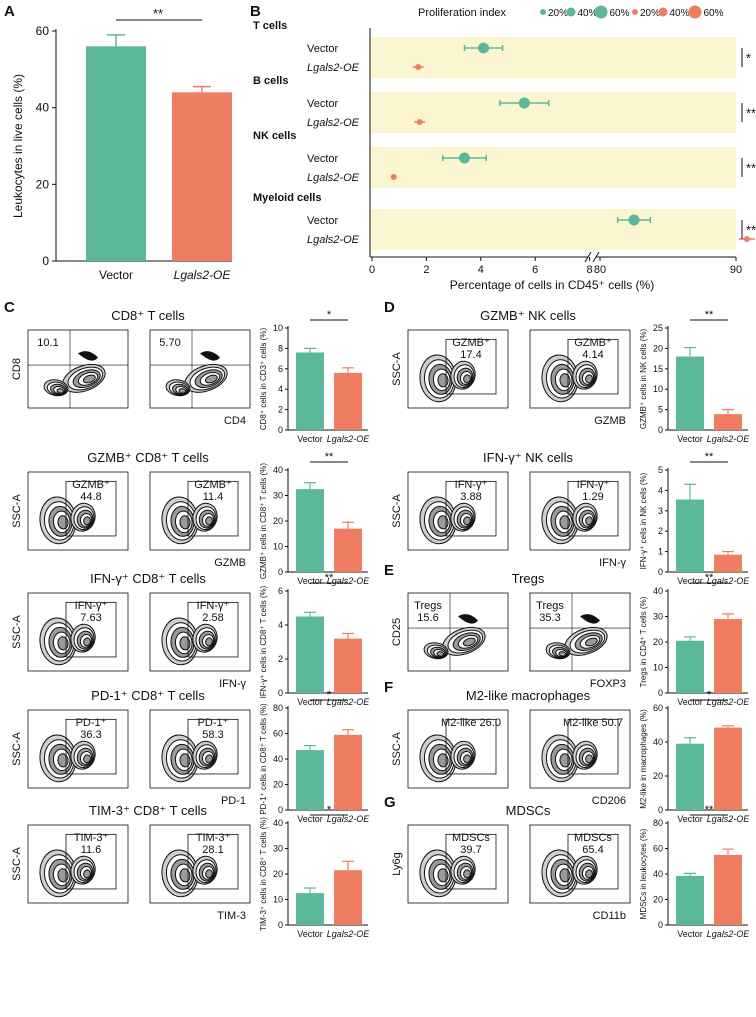 The image size is (756, 1017). I want to click on bar-ytick-label: 6, so click(280, 369).